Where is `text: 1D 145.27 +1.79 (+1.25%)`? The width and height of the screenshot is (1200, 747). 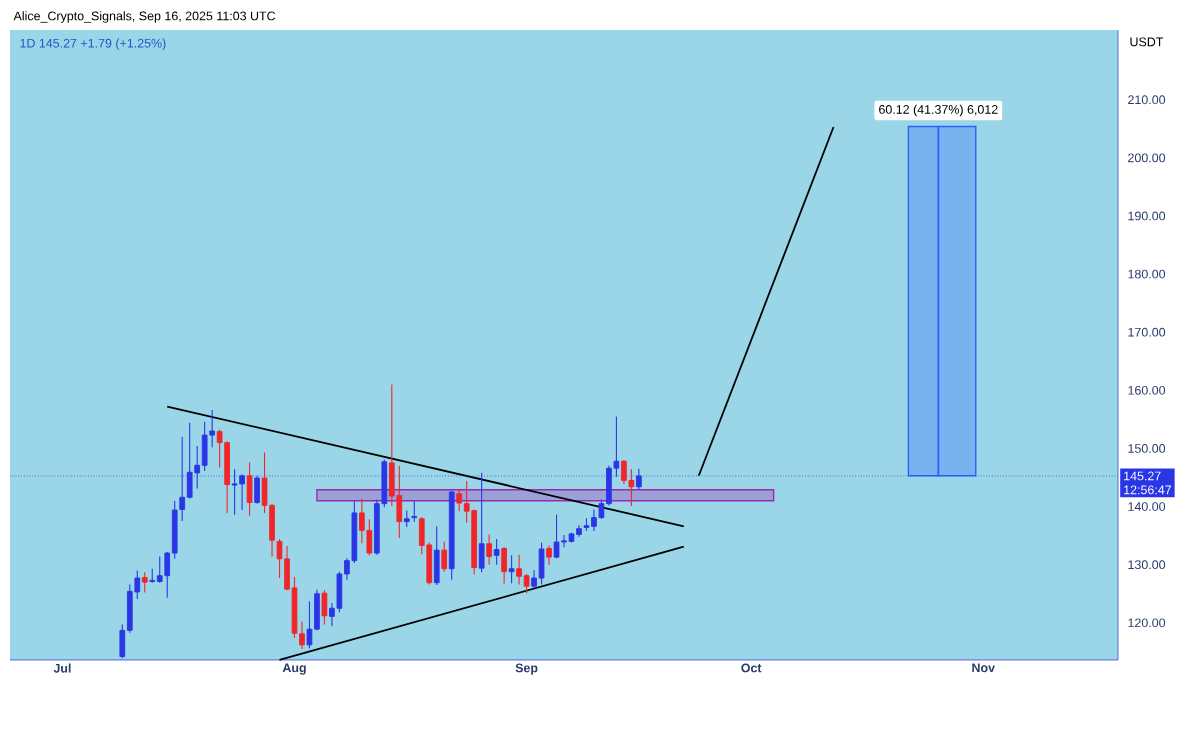 text: 1D 145.27 +1.79 (+1.25%) is located at coordinates (93, 44).